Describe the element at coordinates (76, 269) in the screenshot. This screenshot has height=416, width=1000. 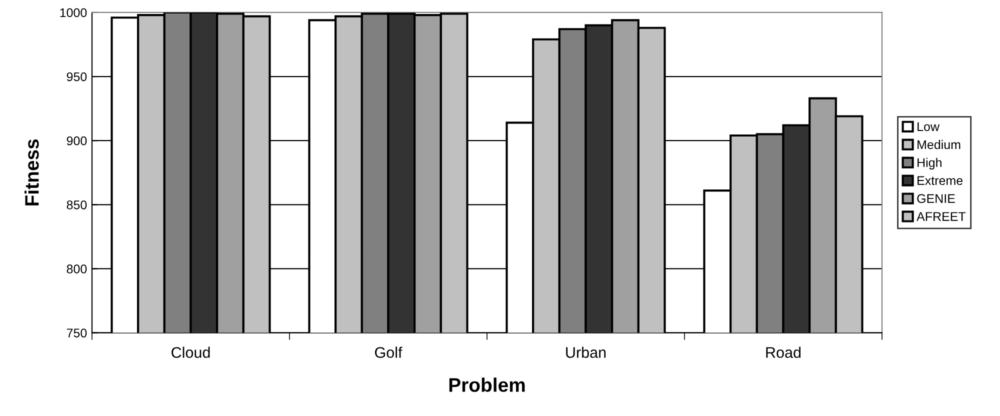
I see `y-tick-label: 800` at that location.